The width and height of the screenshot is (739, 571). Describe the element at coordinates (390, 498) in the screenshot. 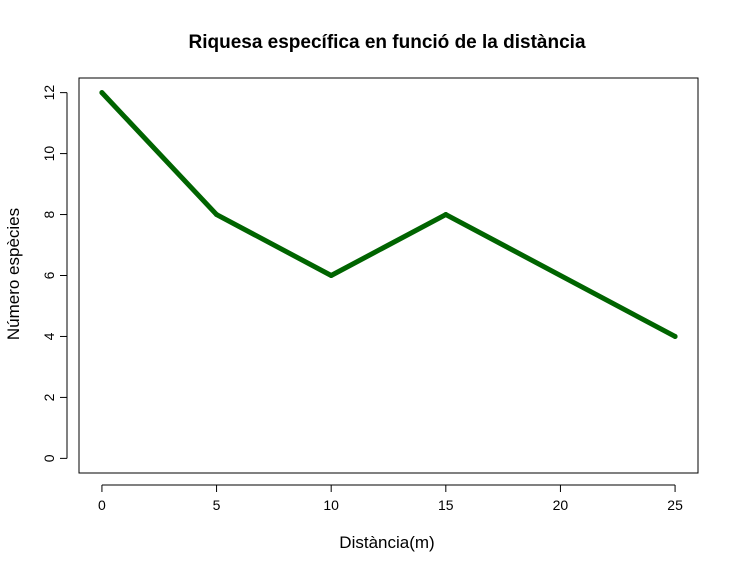

I see `x-axis: 0 5 10 15 20 25` at that location.